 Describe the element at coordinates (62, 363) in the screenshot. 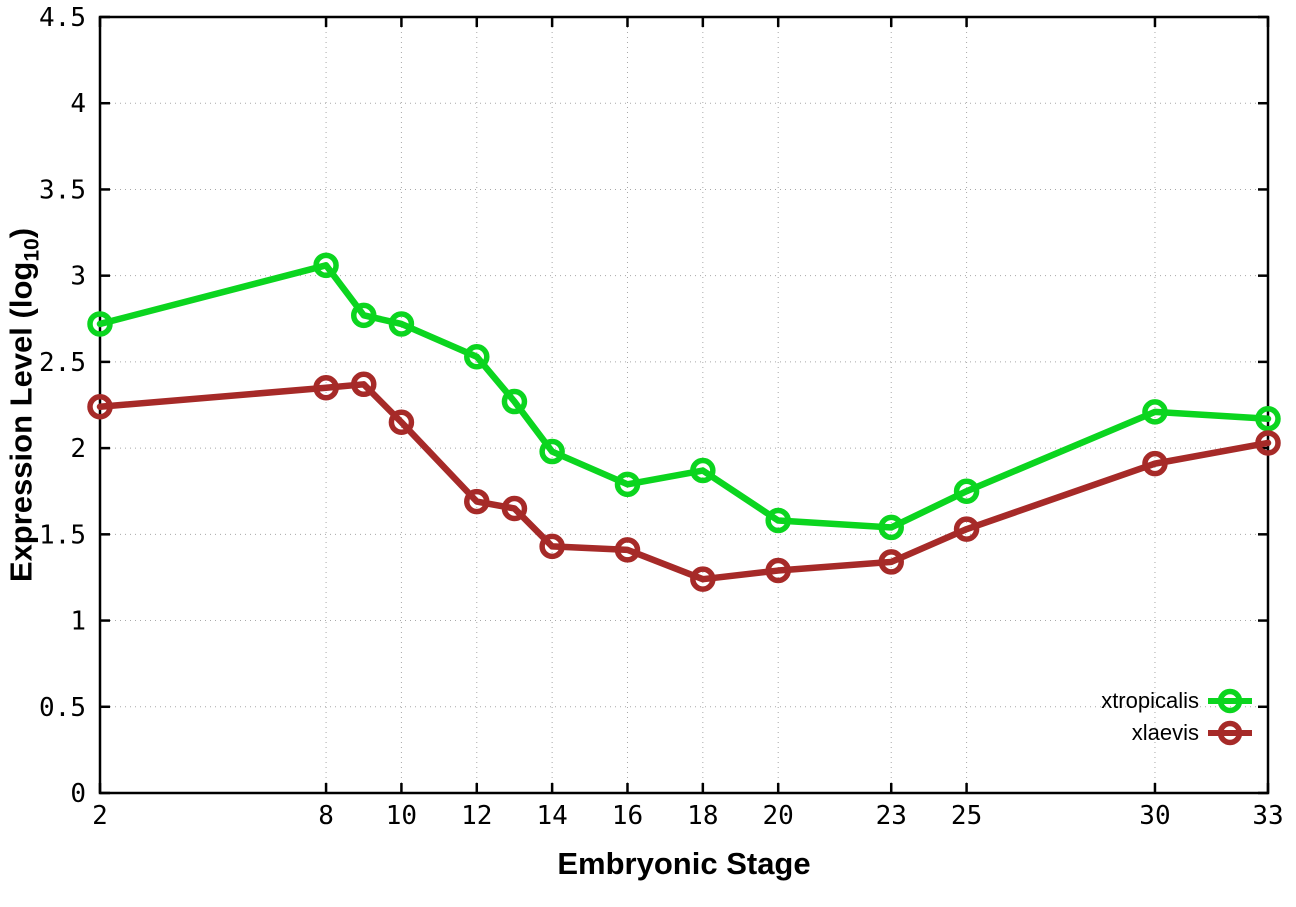

I see `y-tick-label: 2.5` at that location.